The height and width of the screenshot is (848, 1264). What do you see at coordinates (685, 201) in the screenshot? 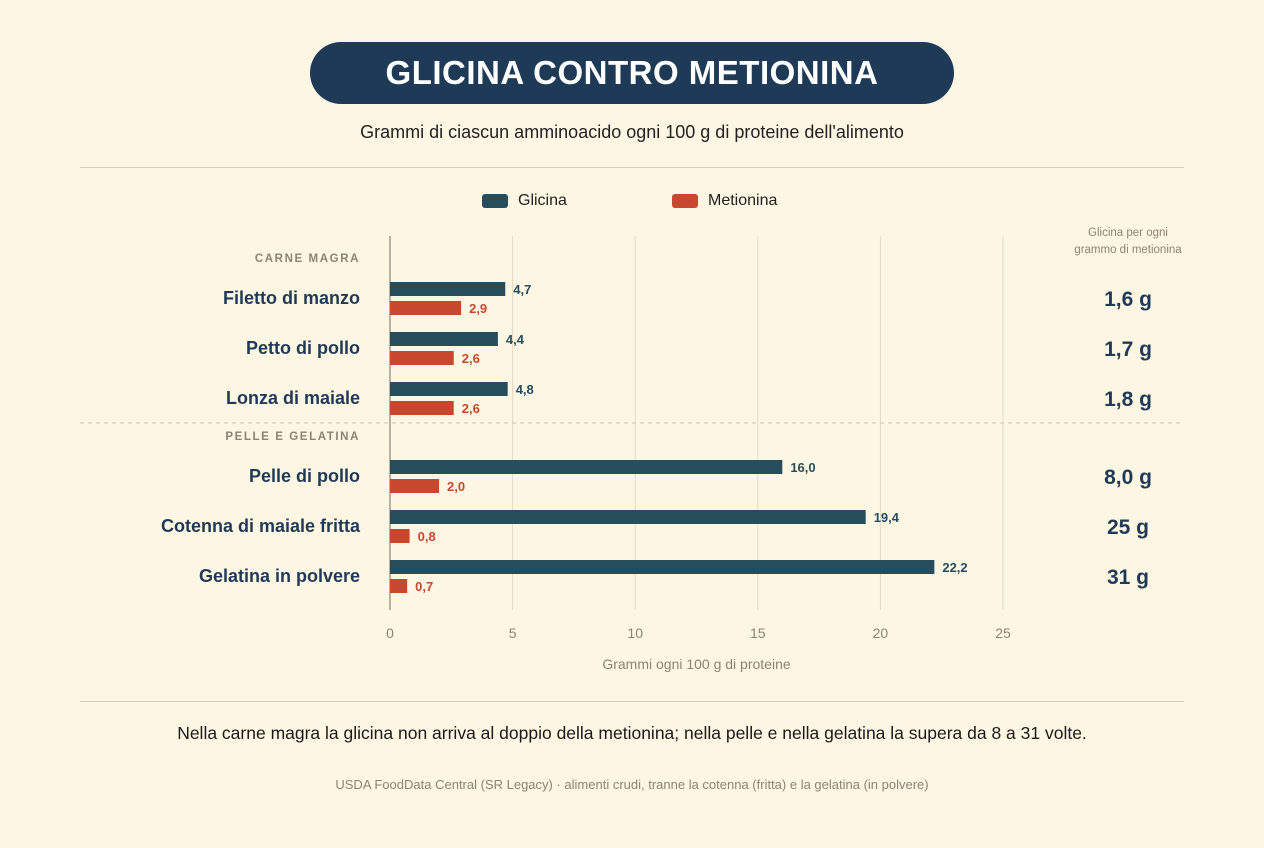
I see `legend-swatch-metionina` at bounding box center [685, 201].